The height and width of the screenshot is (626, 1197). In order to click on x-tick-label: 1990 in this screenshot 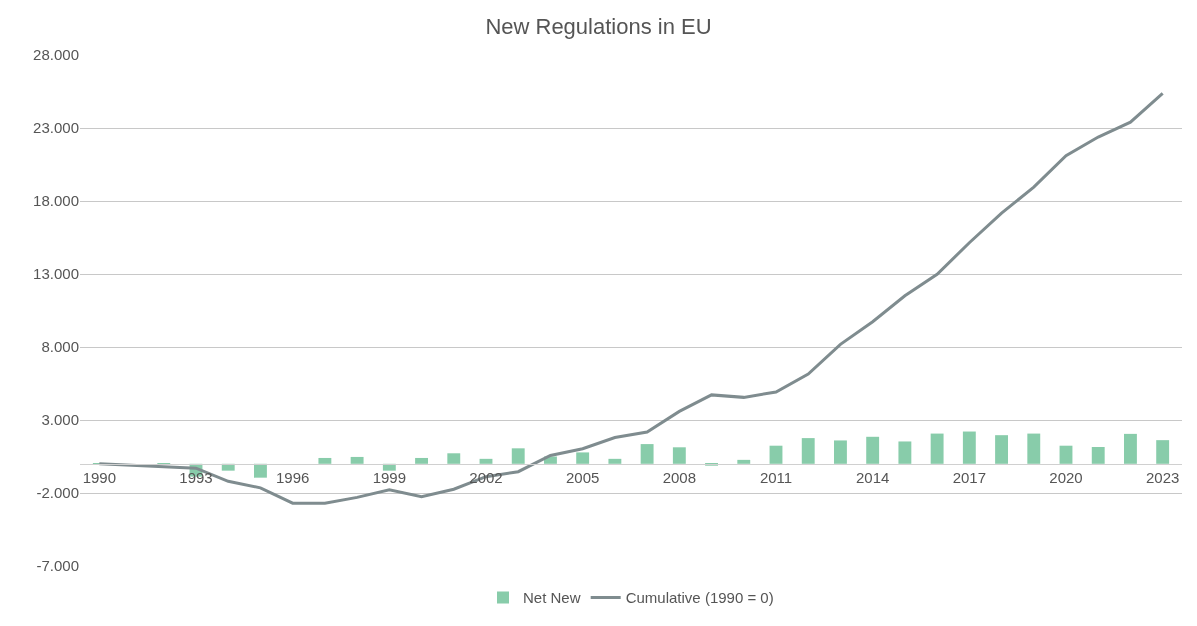, I will do `click(99, 477)`.